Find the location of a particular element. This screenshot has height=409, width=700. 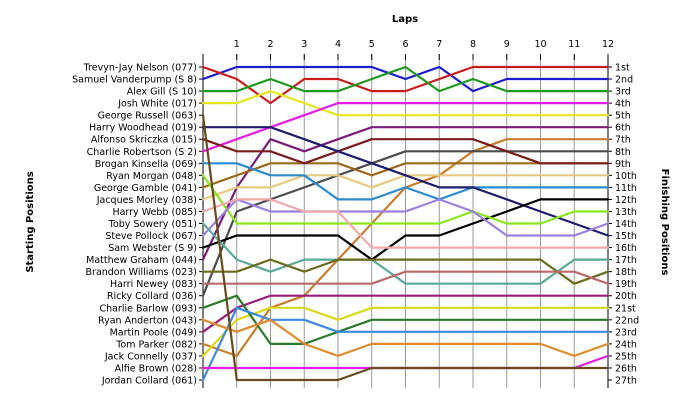

starting-position-label: Charlie Barlow (093) is located at coordinates (148, 308).